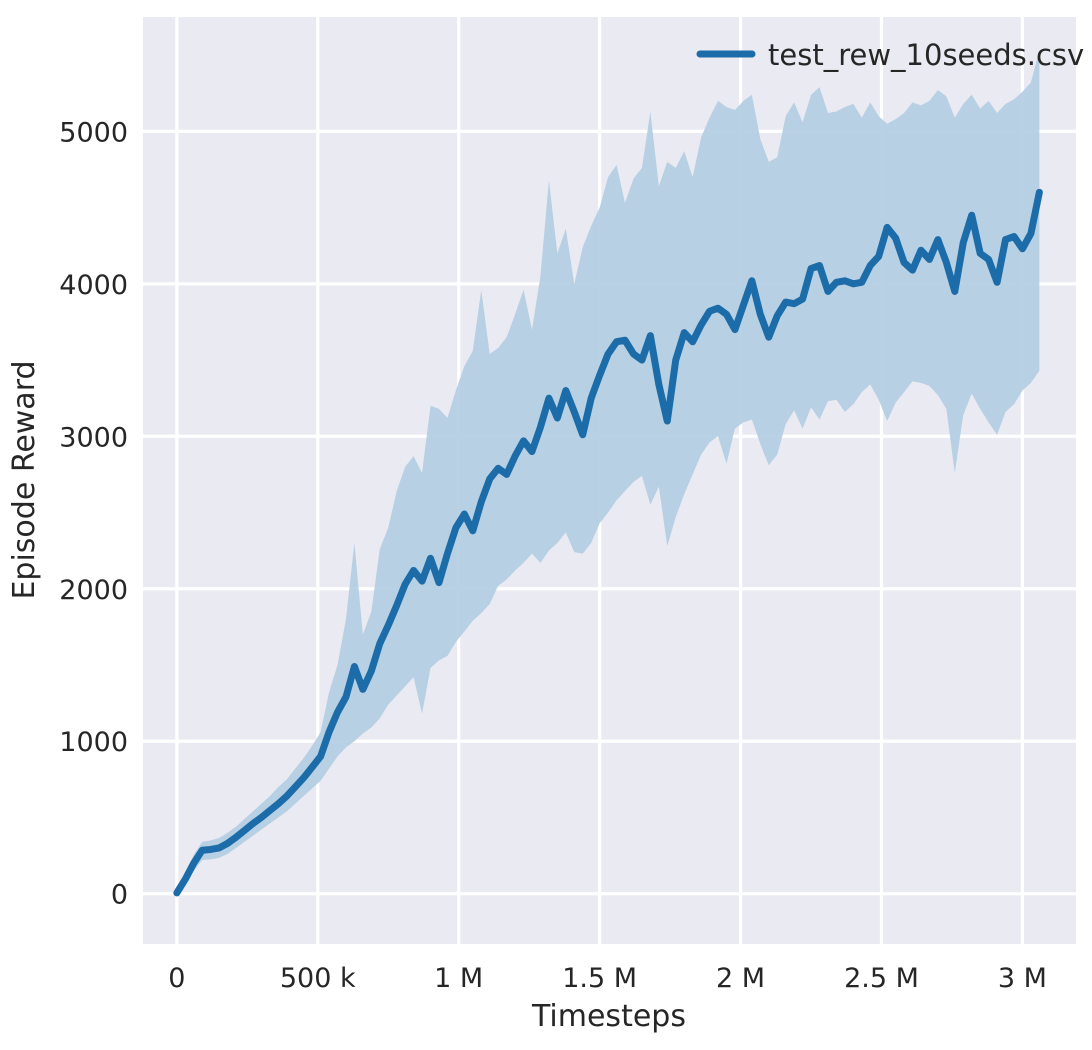 Image resolution: width=1092 pixels, height=1050 pixels. I want to click on y-axis-tick-labels: 0 1000 2000 3000 4000 5000, so click(93, 513).